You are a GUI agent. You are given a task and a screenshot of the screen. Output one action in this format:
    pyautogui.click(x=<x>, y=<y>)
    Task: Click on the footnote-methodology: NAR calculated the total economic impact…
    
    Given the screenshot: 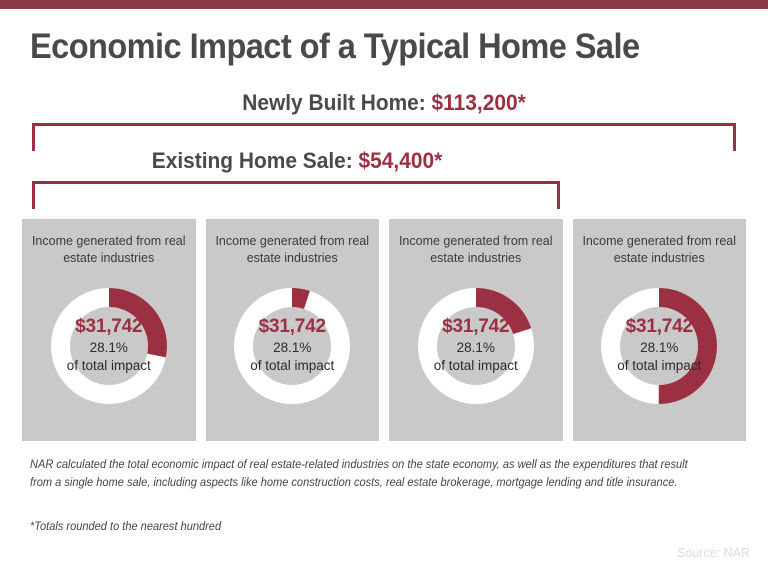 What is the action you would take?
    pyautogui.click(x=359, y=474)
    